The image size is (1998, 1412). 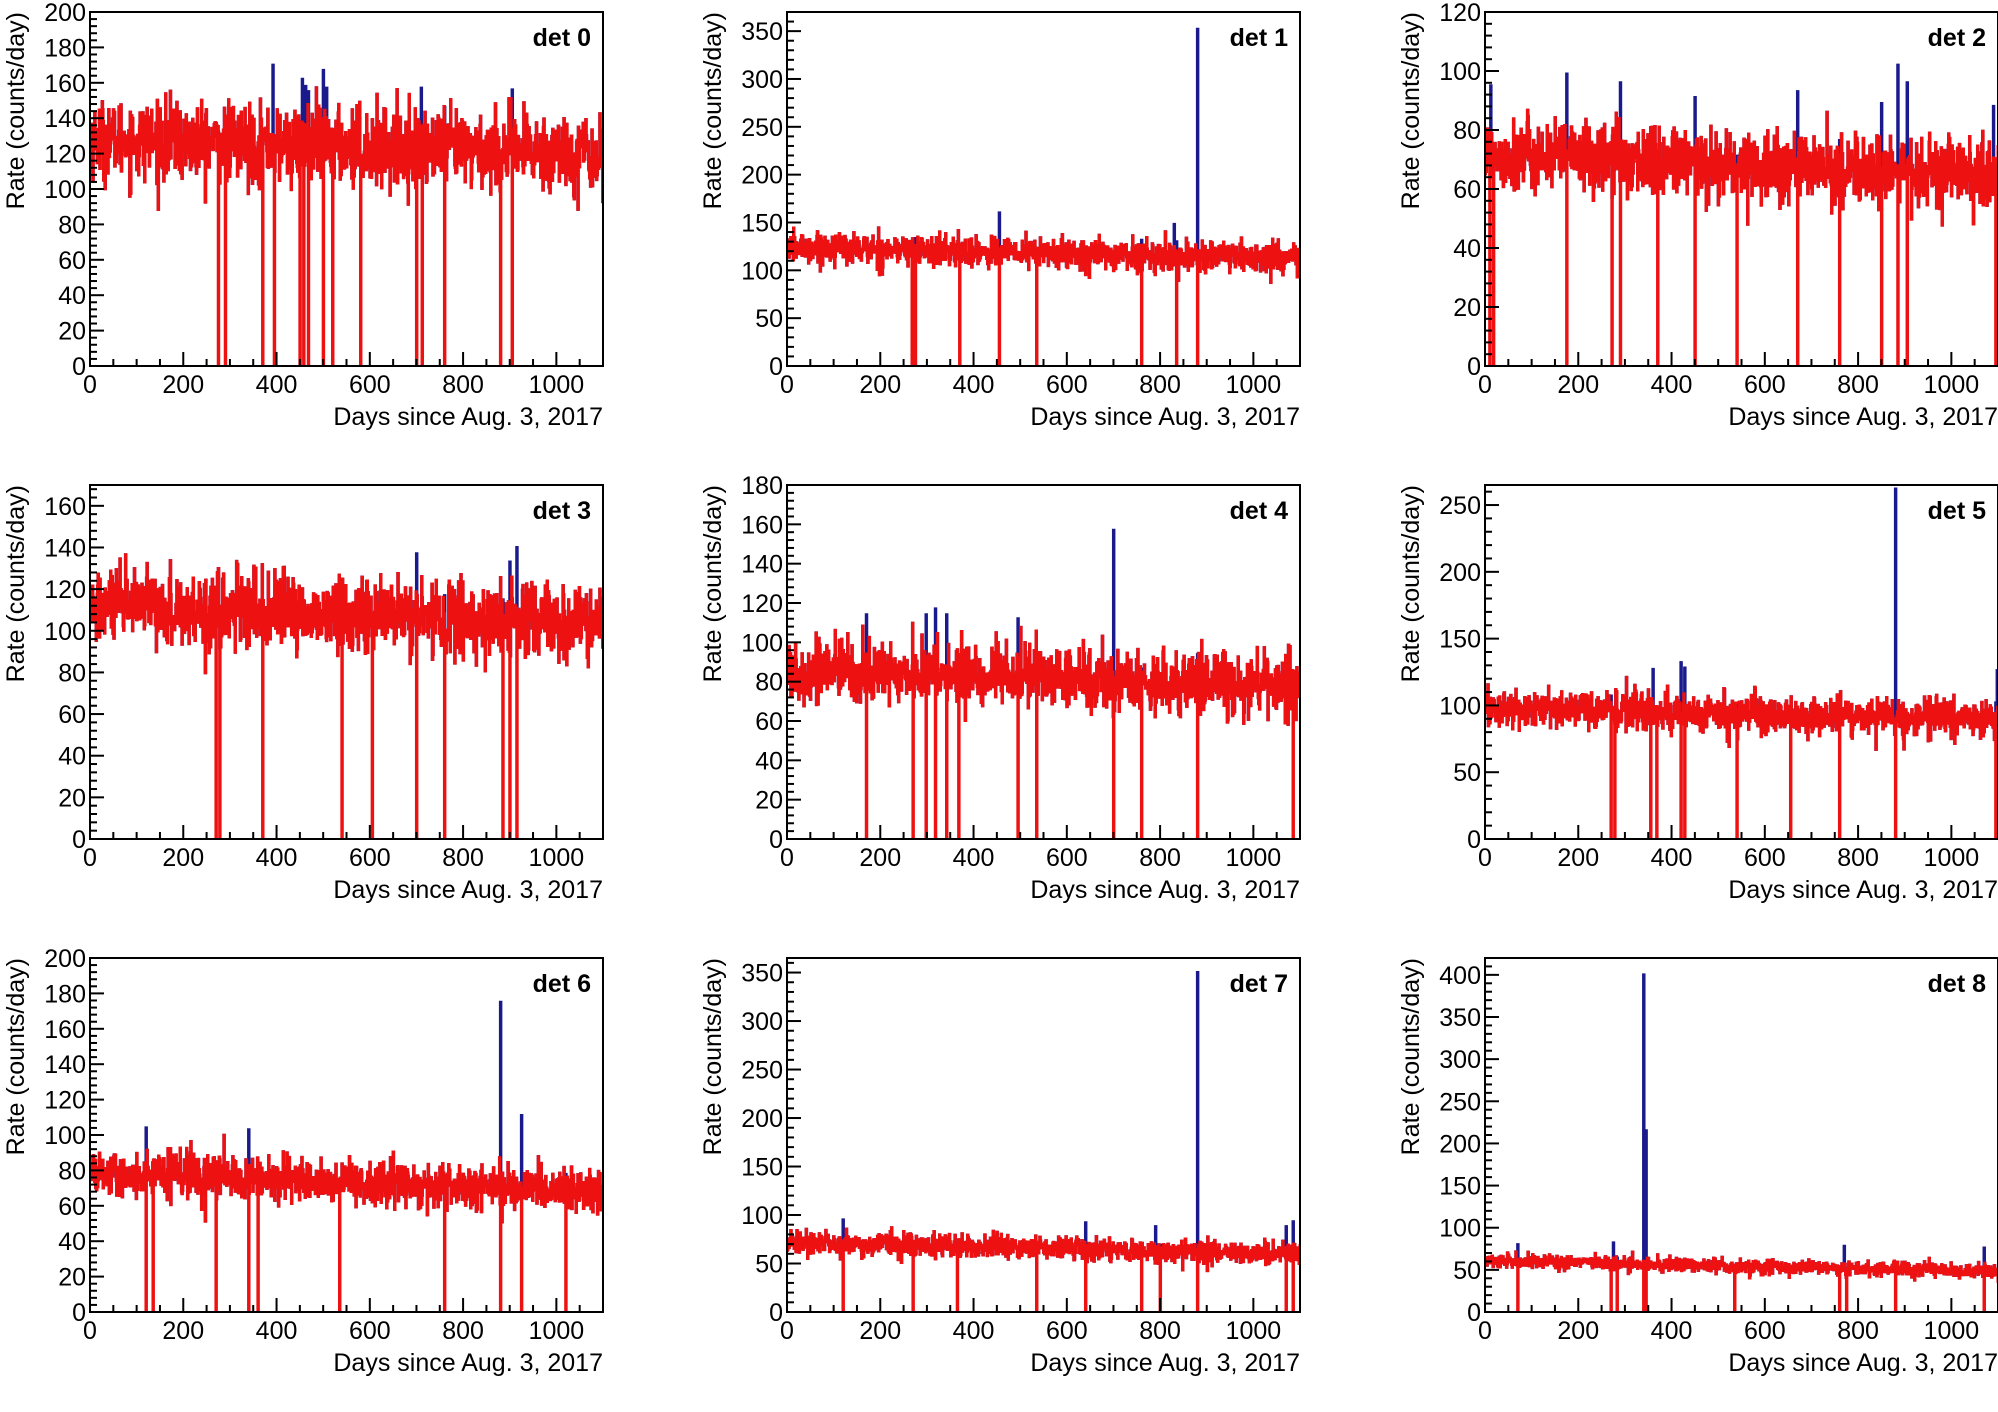 What do you see at coordinates (562, 38) in the screenshot?
I see `chart-title: det 0` at bounding box center [562, 38].